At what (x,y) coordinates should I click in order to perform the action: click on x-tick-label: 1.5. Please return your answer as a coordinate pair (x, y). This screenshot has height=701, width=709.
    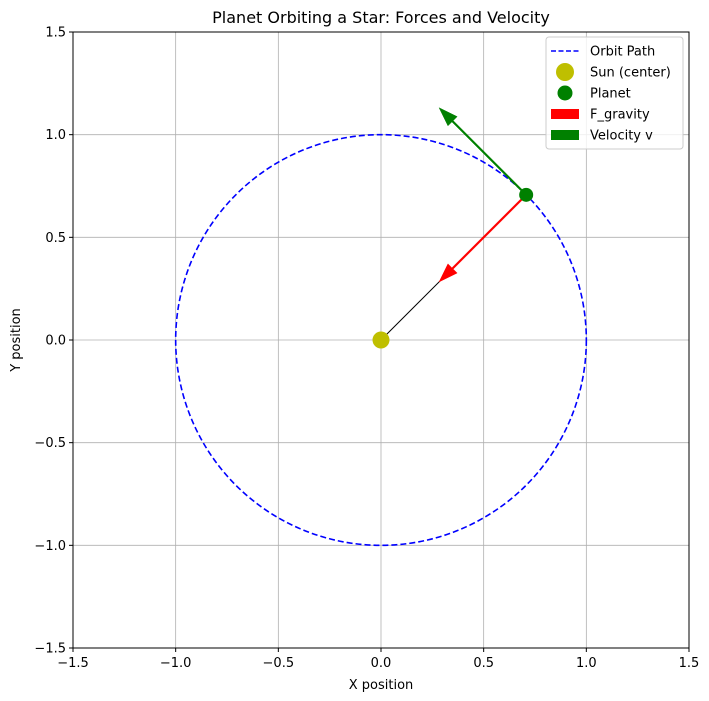
    Looking at the image, I should click on (689, 663).